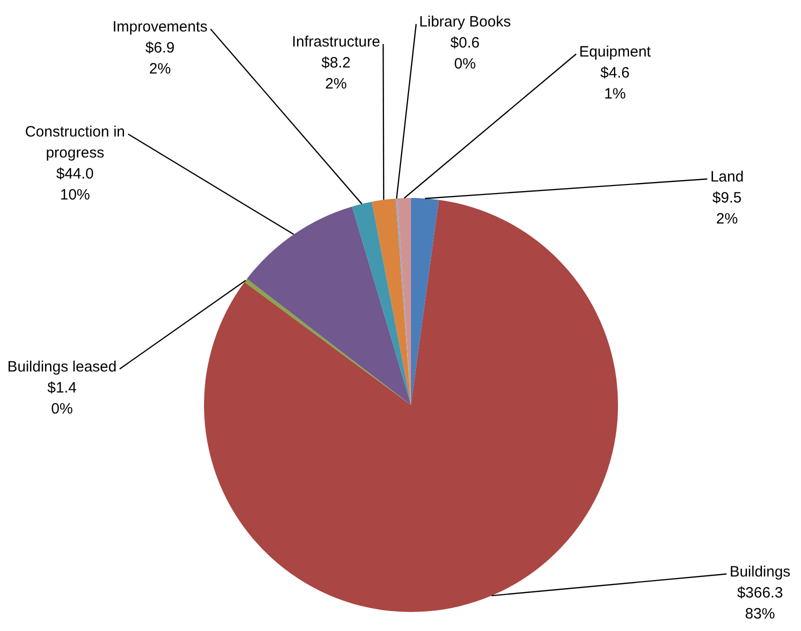  Describe the element at coordinates (62, 367) in the screenshot. I see `slice-label: Buildings leased` at that location.